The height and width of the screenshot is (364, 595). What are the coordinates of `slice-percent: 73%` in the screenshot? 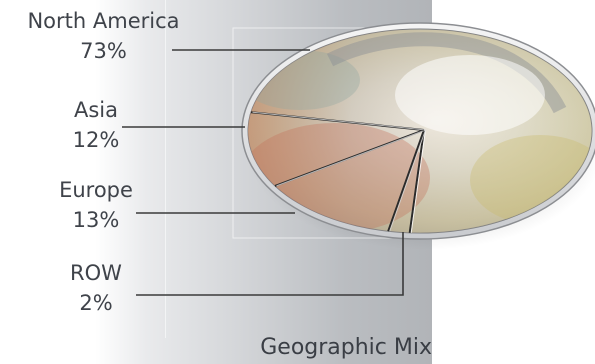 It's located at (103, 51).